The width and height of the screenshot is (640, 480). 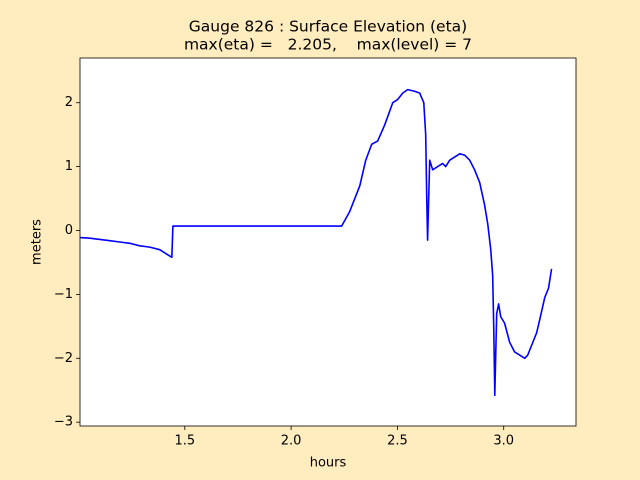 I want to click on x-tick-label: 3.0, so click(x=503, y=441).